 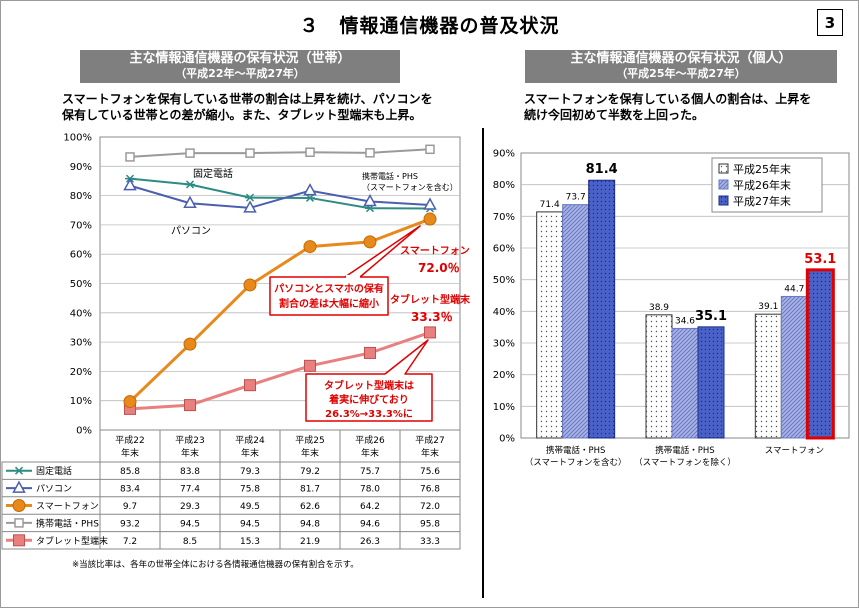 I want to click on table-row-label-tablet: タブレット型端末, so click(x=72, y=541).